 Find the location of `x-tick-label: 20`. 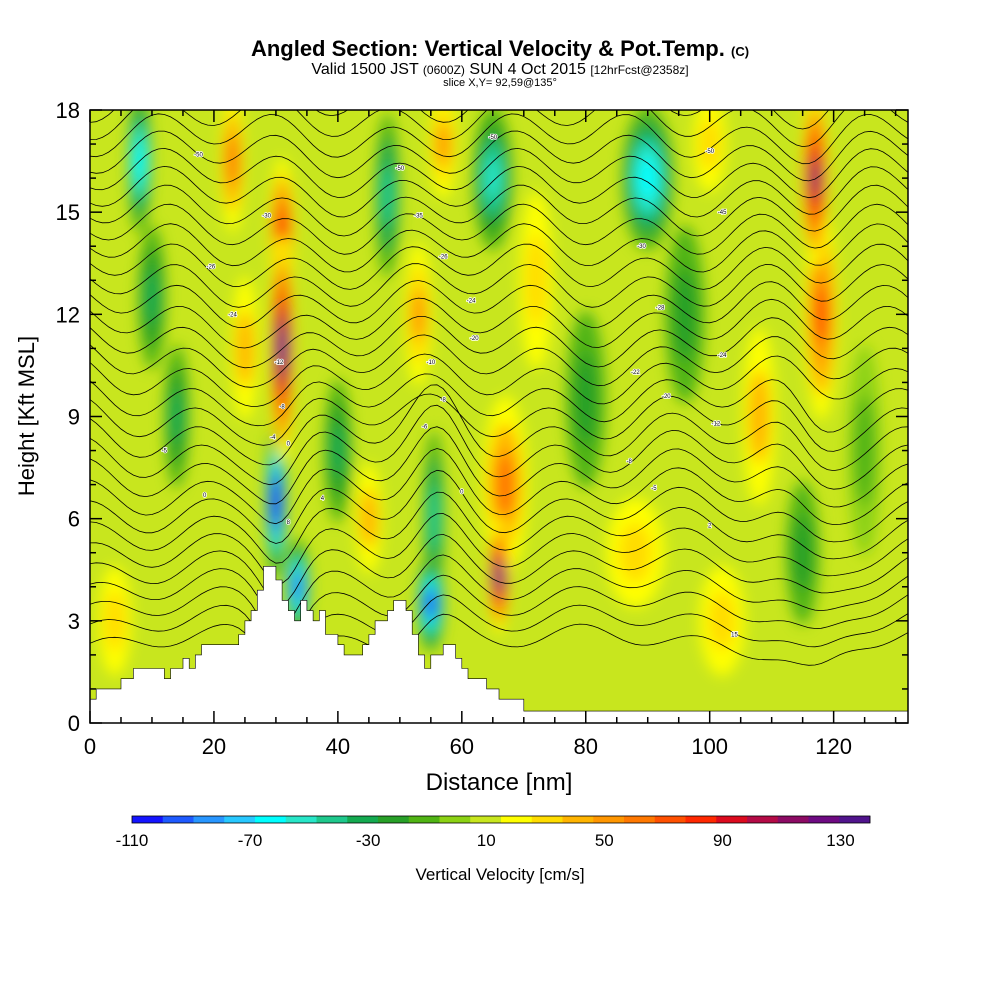

x-tick-label: 20 is located at coordinates (214, 746).